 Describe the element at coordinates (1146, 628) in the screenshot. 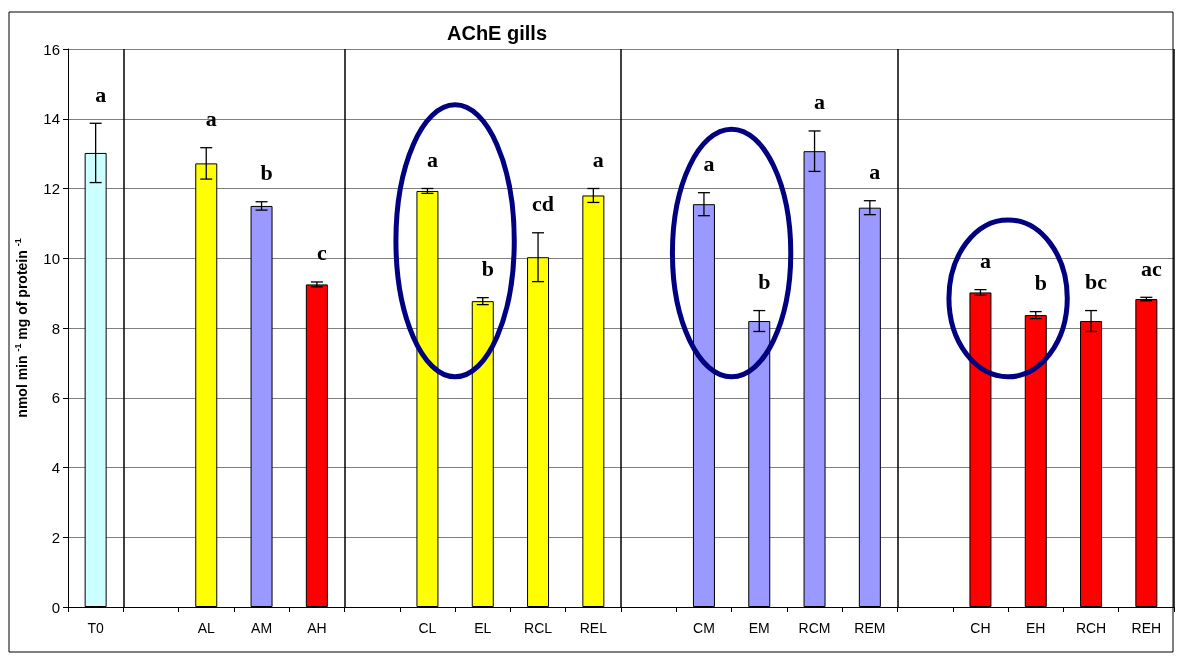

I see `x-tick-label: REH` at that location.